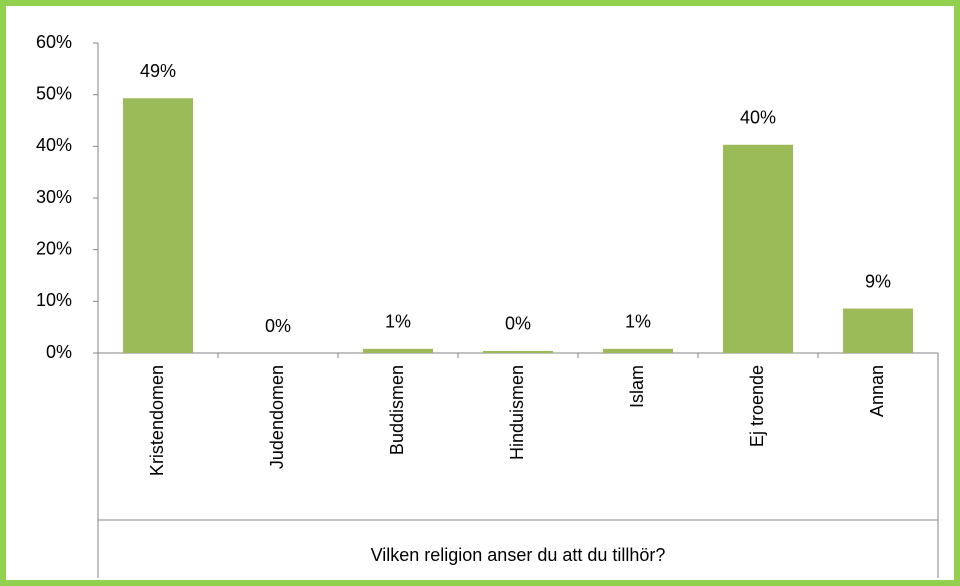  Describe the element at coordinates (878, 281) in the screenshot. I see `data-label: 9%` at that location.